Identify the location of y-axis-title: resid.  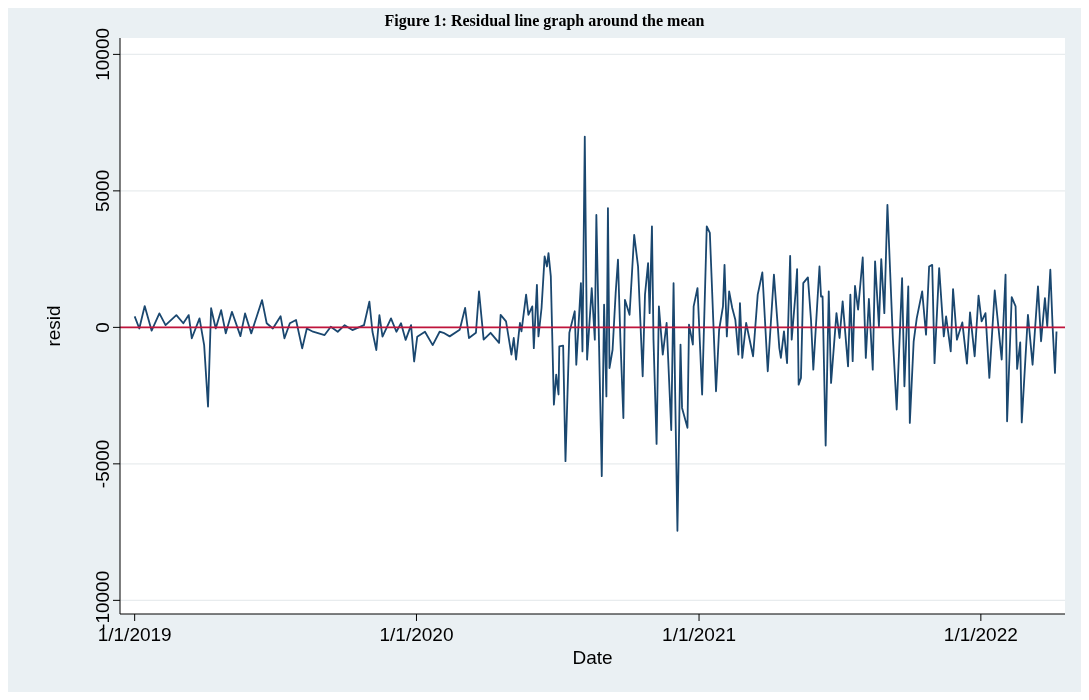
(53, 326).